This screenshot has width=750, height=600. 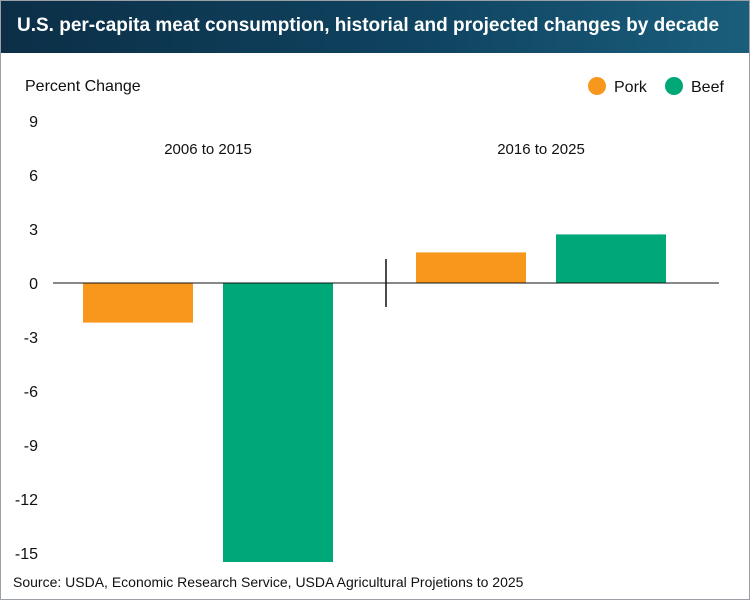 I want to click on y-tick-label: -12, so click(x=26, y=500).